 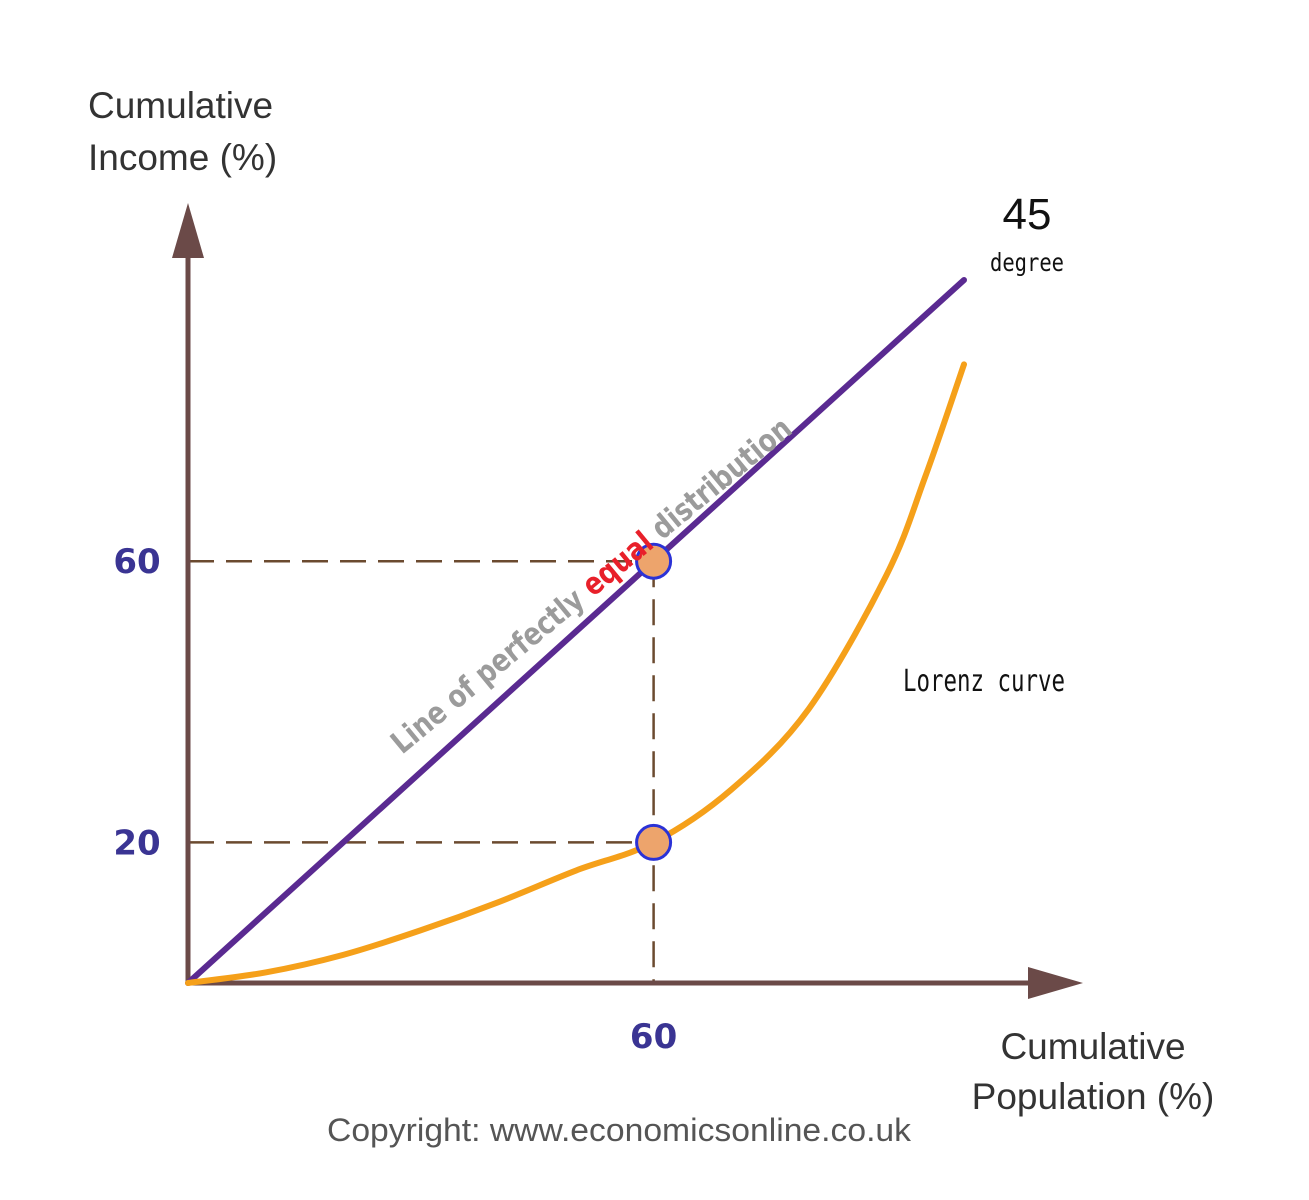 I want to click on degree-number-annotation: 45, so click(x=1027, y=214).